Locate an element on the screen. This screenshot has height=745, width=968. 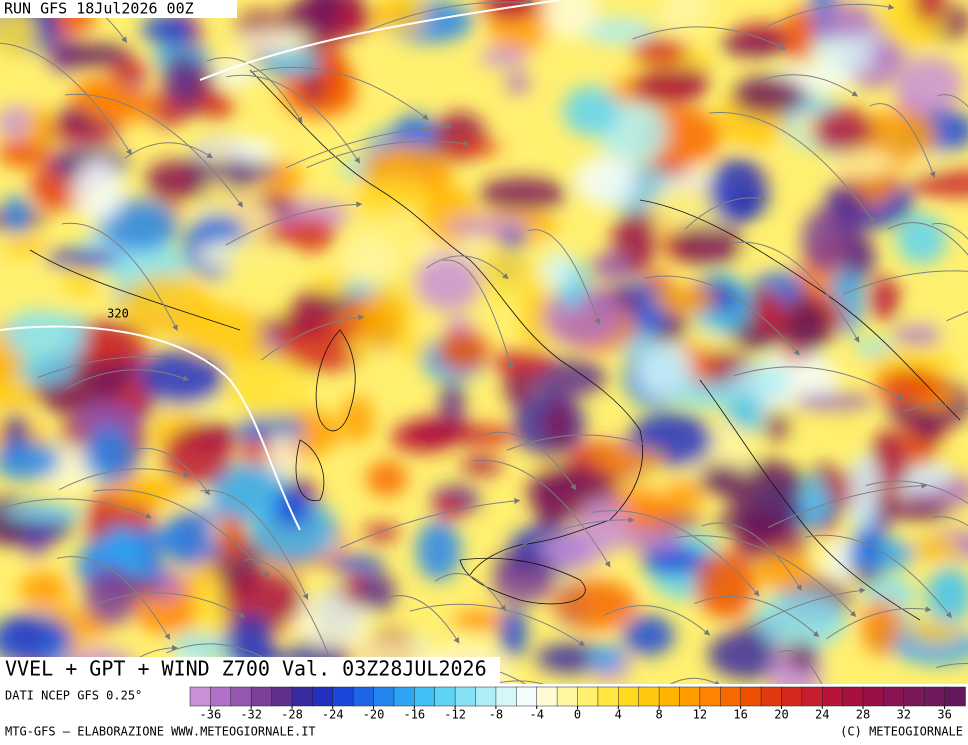
contour-label: 320 is located at coordinates (118, 314).